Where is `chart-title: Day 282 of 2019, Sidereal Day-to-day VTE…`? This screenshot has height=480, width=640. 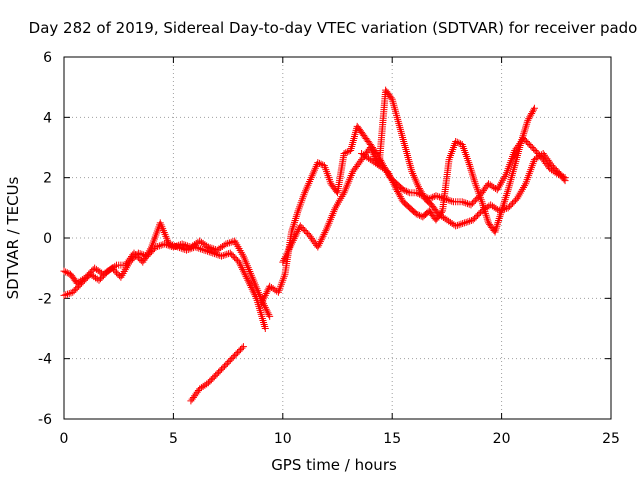 chart-title: Day 282 of 2019, Sidereal Day-to-day VTE… is located at coordinates (333, 28).